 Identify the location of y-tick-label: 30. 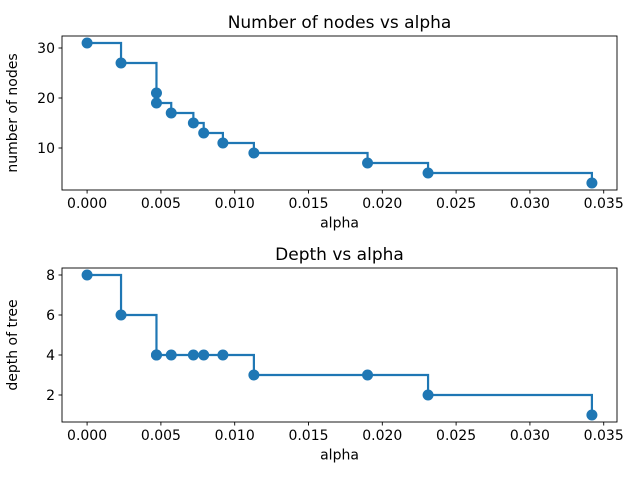
(46, 49).